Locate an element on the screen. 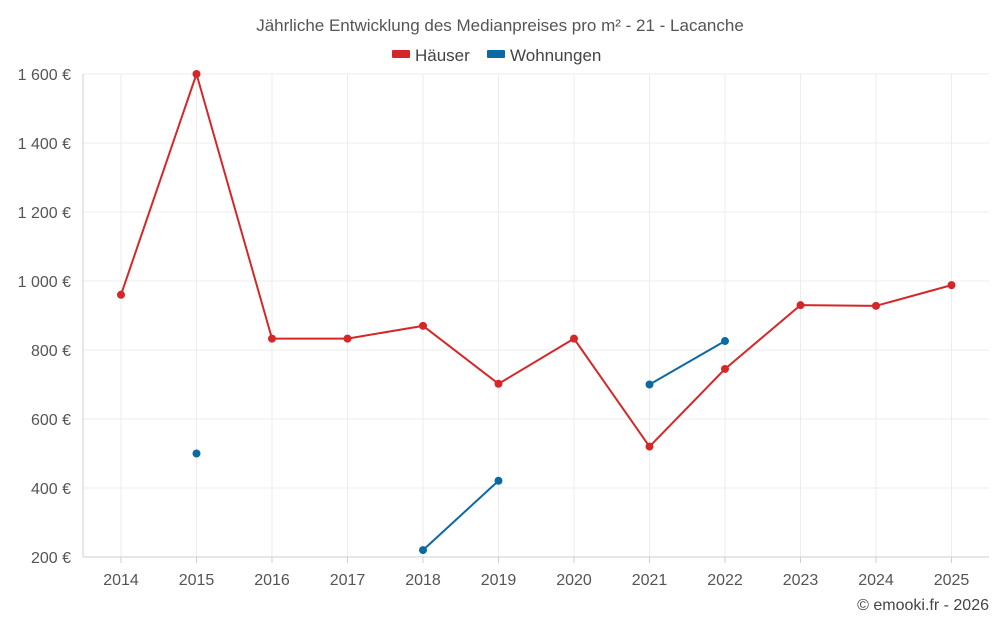  legend-item-wohnungen: Wohnungen is located at coordinates (544, 55).